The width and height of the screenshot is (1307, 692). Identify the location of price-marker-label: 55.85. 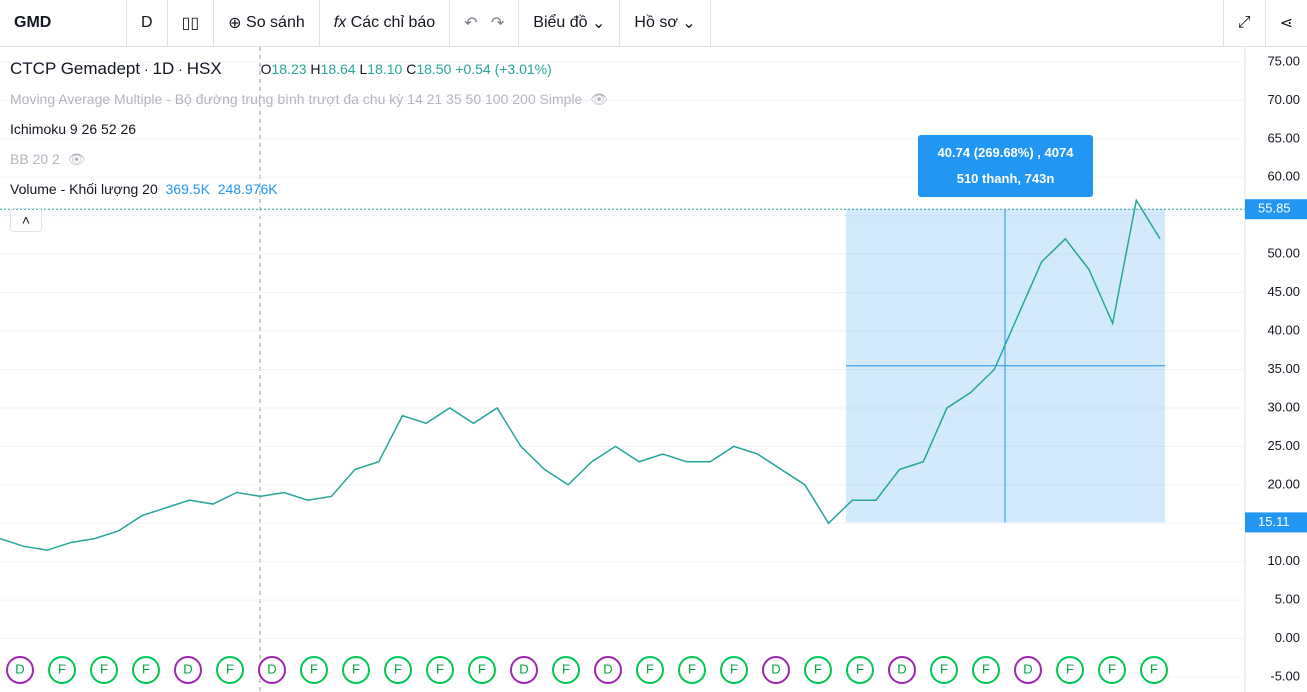
(1274, 208).